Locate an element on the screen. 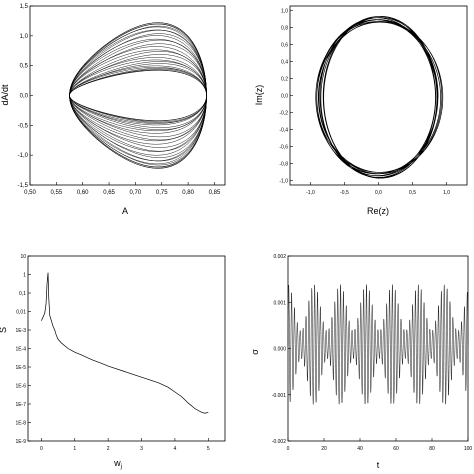 The width and height of the screenshot is (474, 474). phase-trajectory-line is located at coordinates (138, 95).